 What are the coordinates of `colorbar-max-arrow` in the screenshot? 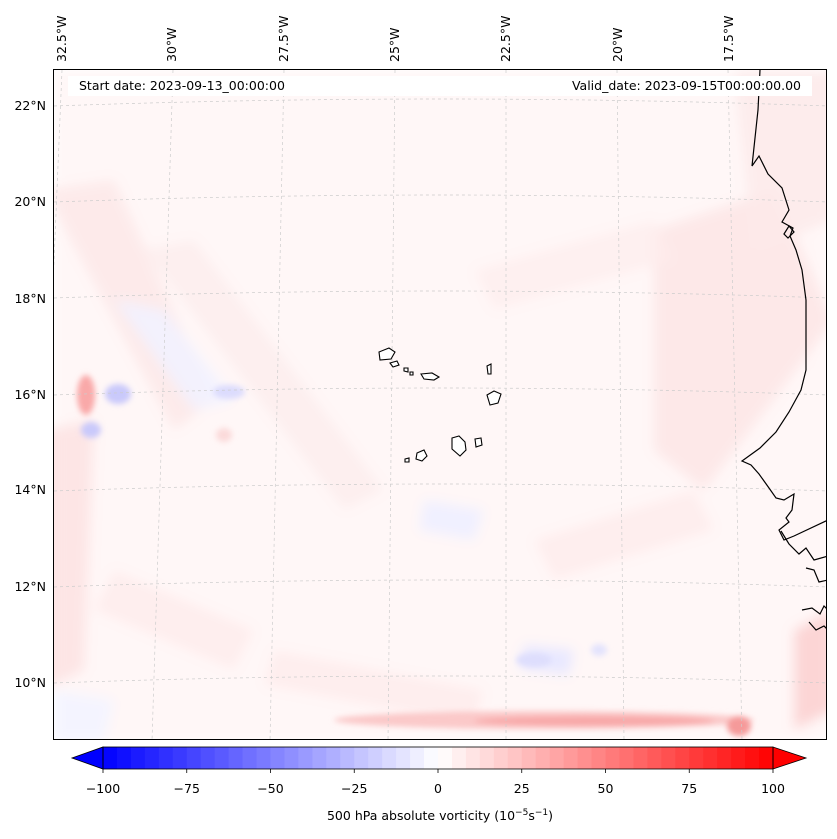 It's located at (790, 758).